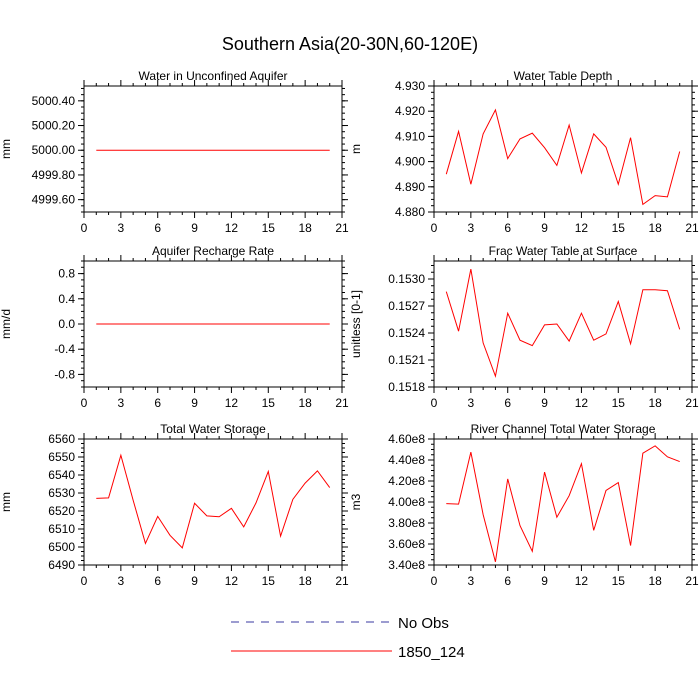  What do you see at coordinates (406, 387) in the screenshot?
I see `y-tick-label: 0.1518` at bounding box center [406, 387].